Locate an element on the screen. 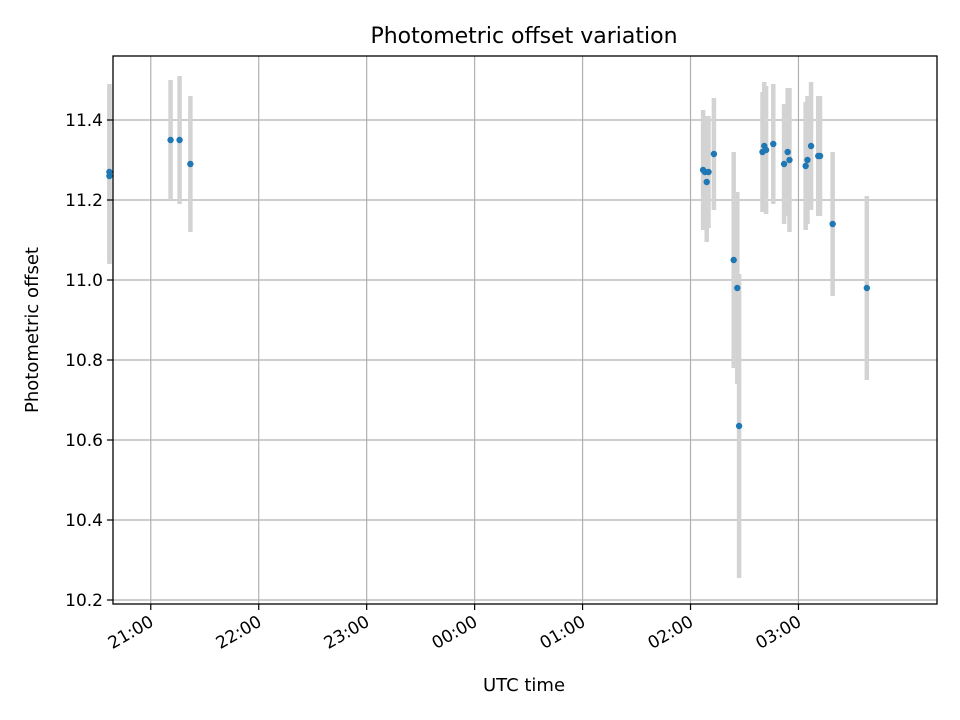 This screenshot has height=720, width=960. y-tick-label: 10.8 is located at coordinates (84, 361).